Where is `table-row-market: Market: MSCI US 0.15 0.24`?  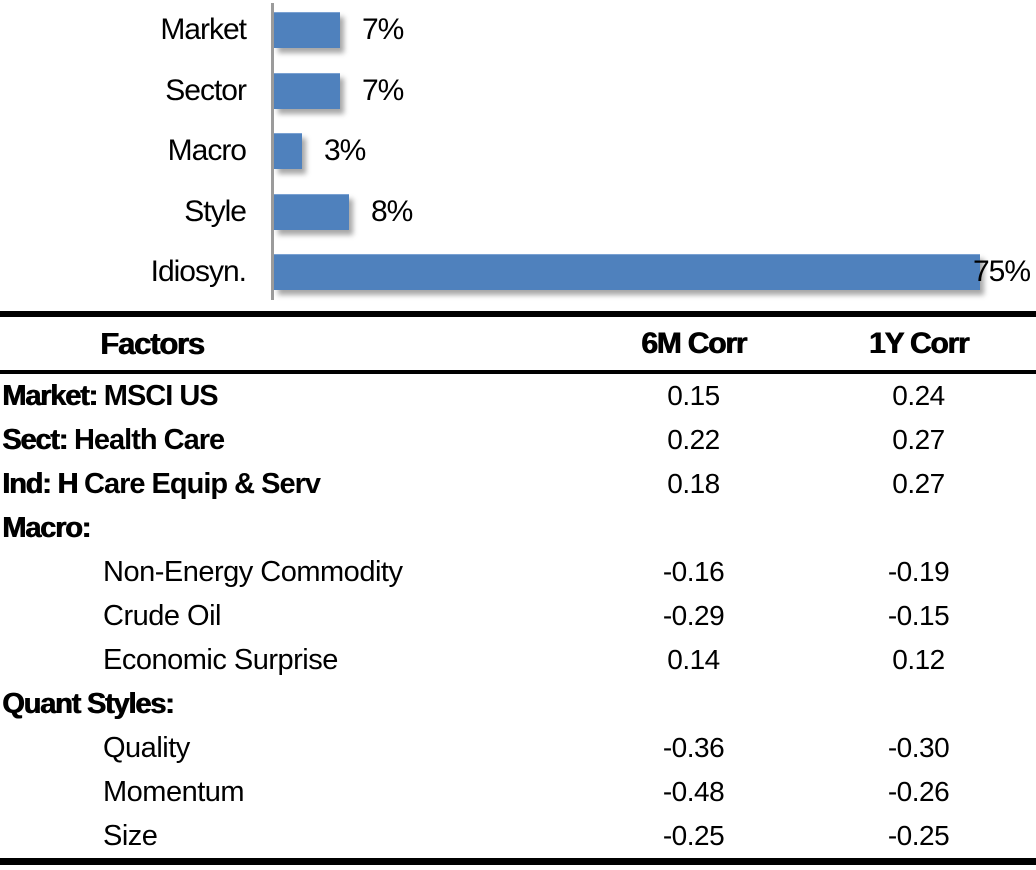 table-row-market: Market: MSCI US 0.15 0.24 is located at coordinates (518, 396).